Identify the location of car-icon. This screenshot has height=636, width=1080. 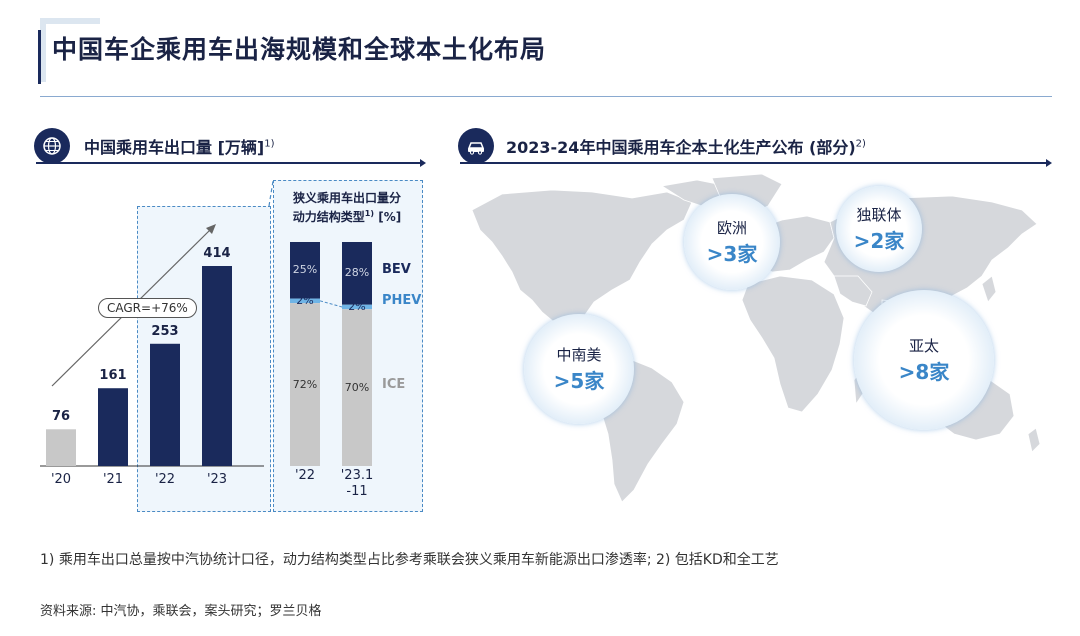
(476, 146).